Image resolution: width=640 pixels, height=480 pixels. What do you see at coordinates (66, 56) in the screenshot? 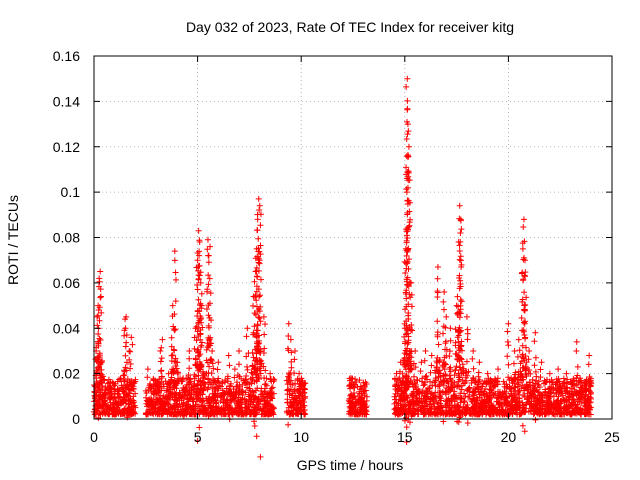
I see `y-tick-label: 0.16` at bounding box center [66, 56].